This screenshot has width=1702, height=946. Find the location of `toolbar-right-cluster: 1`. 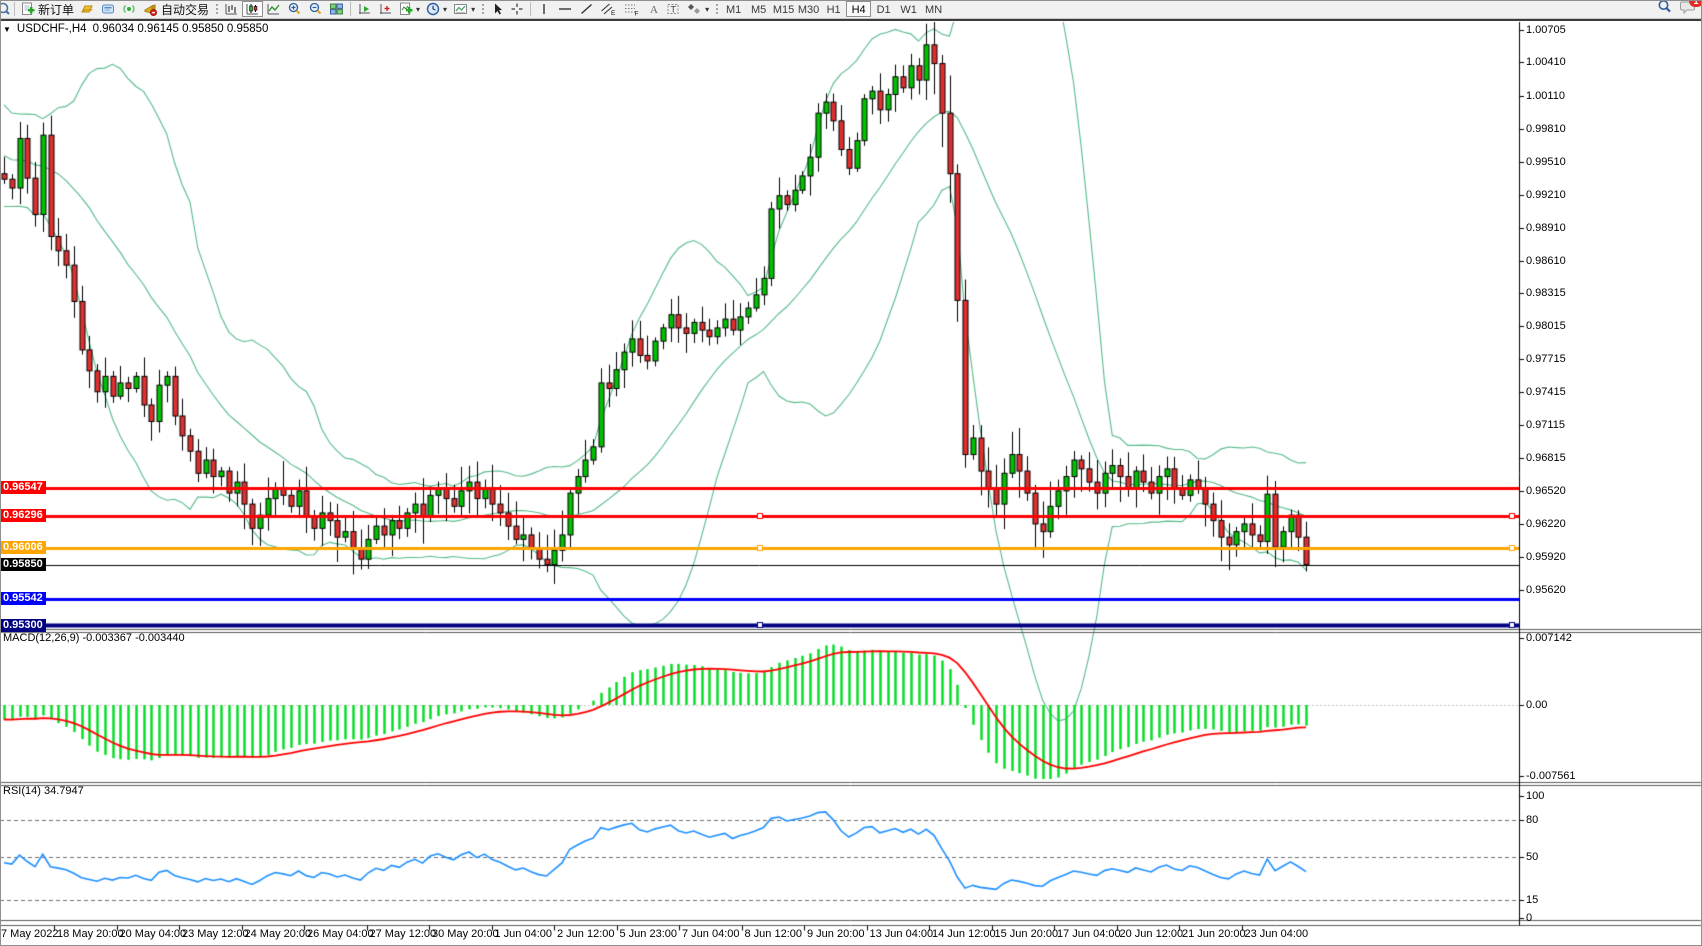

toolbar-right-cluster: 1 is located at coordinates (1679, 9).